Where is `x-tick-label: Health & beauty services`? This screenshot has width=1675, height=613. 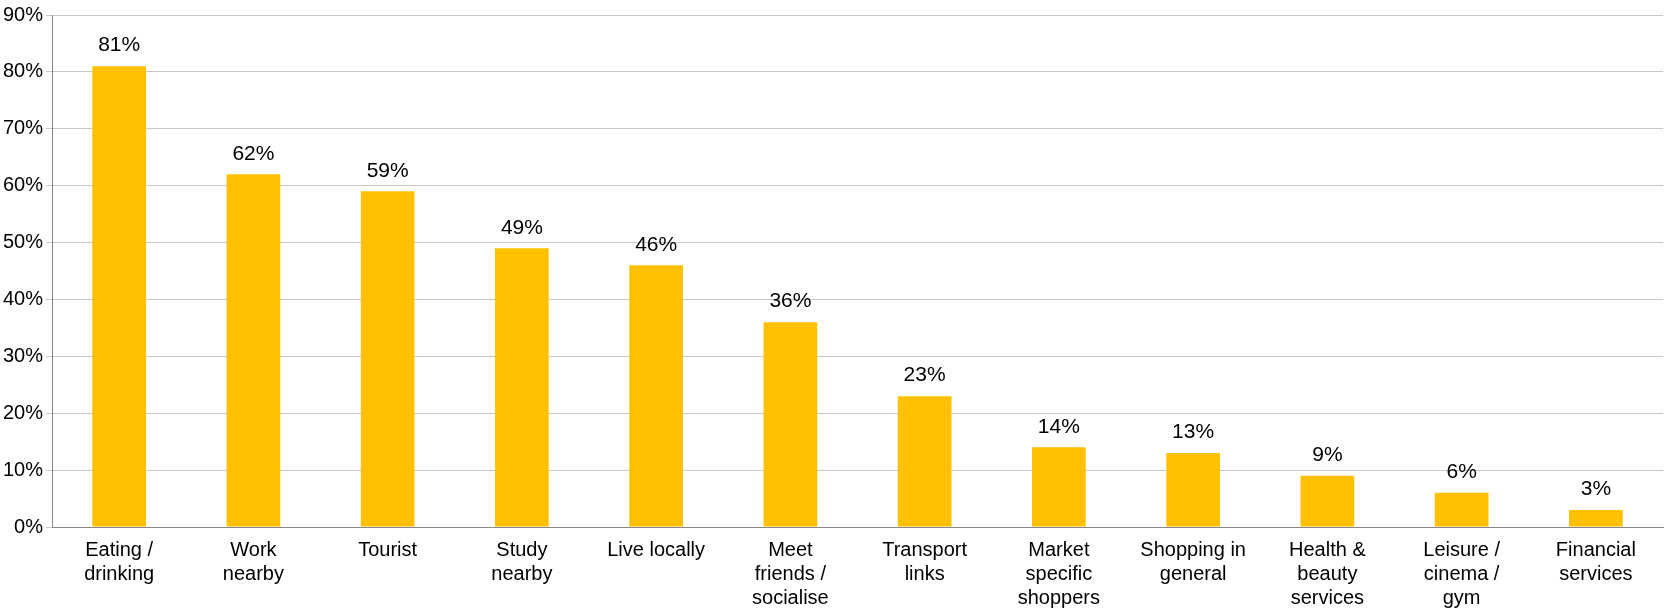 x-tick-label: Health & beauty services is located at coordinates (1328, 572).